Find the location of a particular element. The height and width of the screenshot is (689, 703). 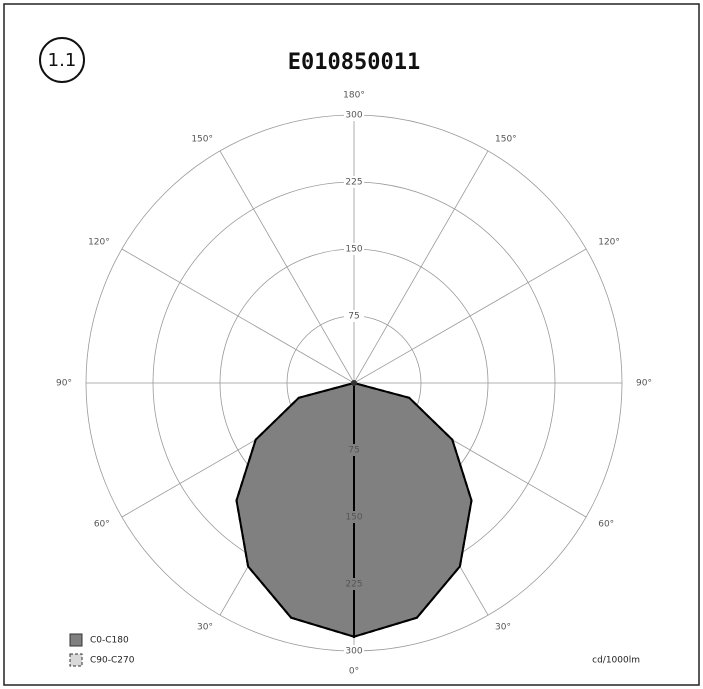

unit-label: cd/1000lm is located at coordinates (616, 661).